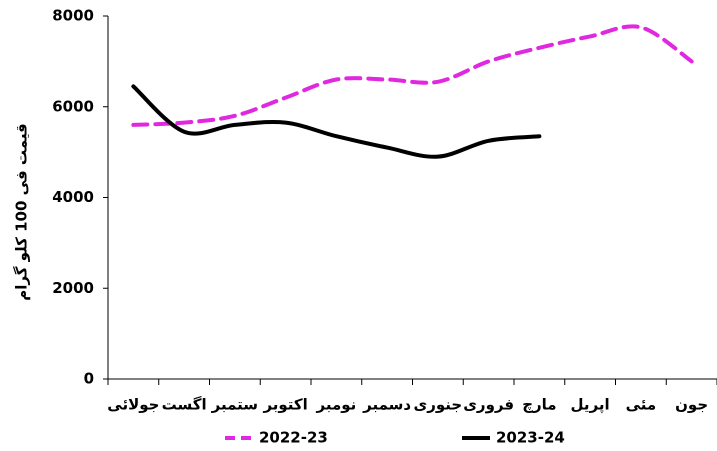 The height and width of the screenshot is (451, 717). What do you see at coordinates (336, 121) in the screenshot?
I see `series-line` at bounding box center [336, 121].